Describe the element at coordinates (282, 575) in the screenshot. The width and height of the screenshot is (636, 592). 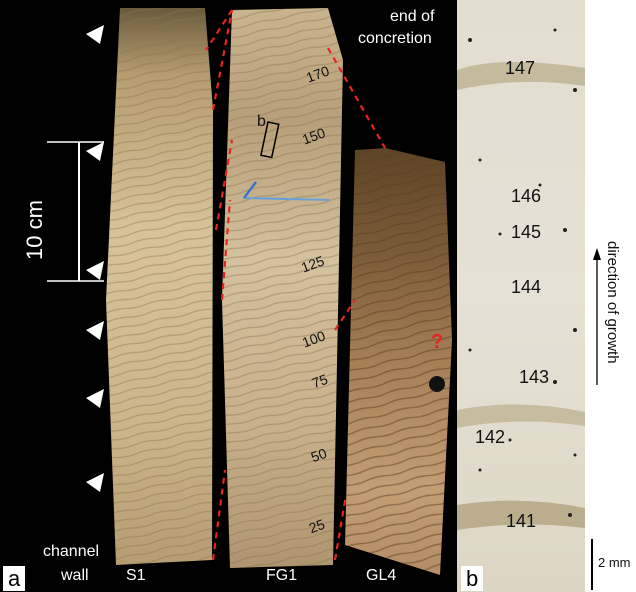
I see `core-label-fg1: FG1` at that location.